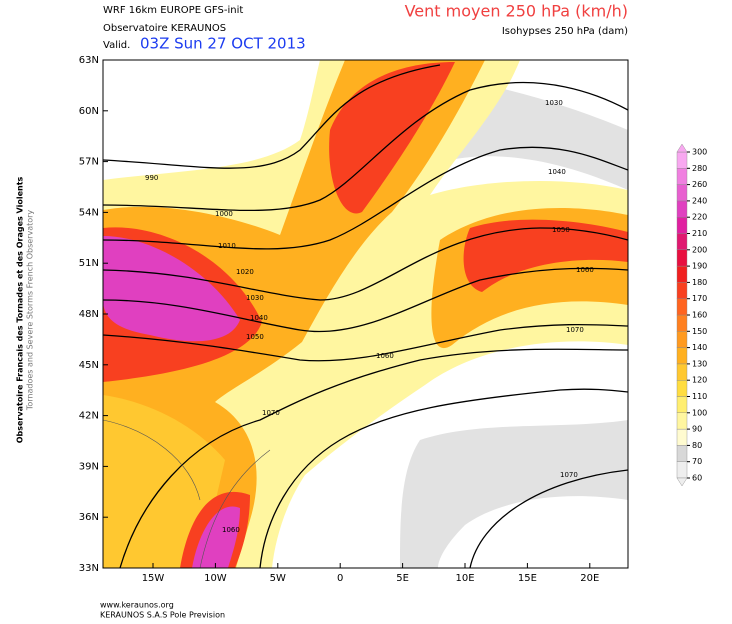 The height and width of the screenshot is (624, 732). I want to click on lon-label: 0, so click(340, 578).